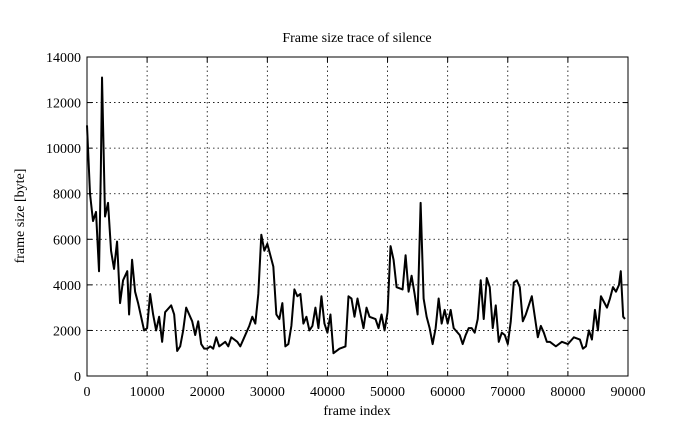 This screenshot has width=695, height=434. I want to click on x-axis-label: frame index, so click(356, 411).